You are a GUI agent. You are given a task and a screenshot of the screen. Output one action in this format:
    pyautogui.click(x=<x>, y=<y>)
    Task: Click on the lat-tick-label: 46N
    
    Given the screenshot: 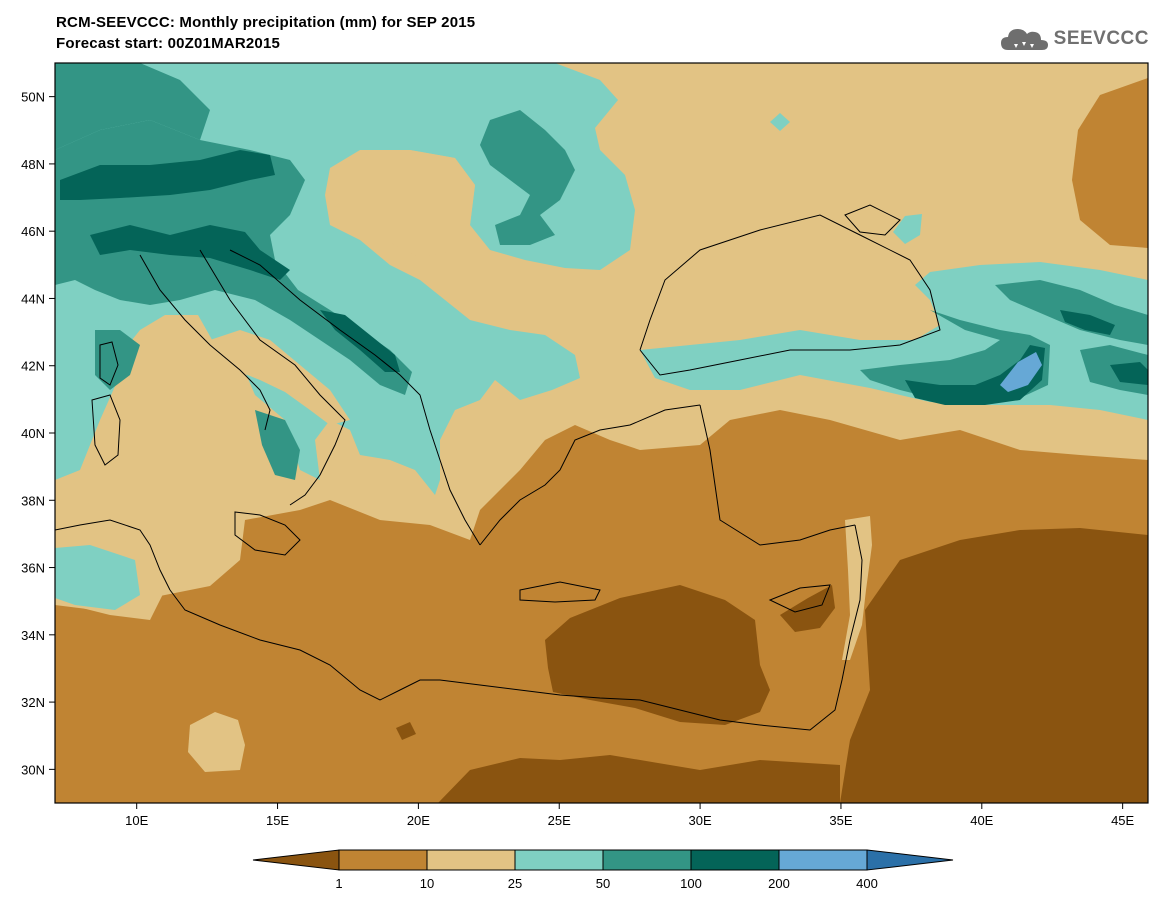 What is the action you would take?
    pyautogui.click(x=33, y=231)
    